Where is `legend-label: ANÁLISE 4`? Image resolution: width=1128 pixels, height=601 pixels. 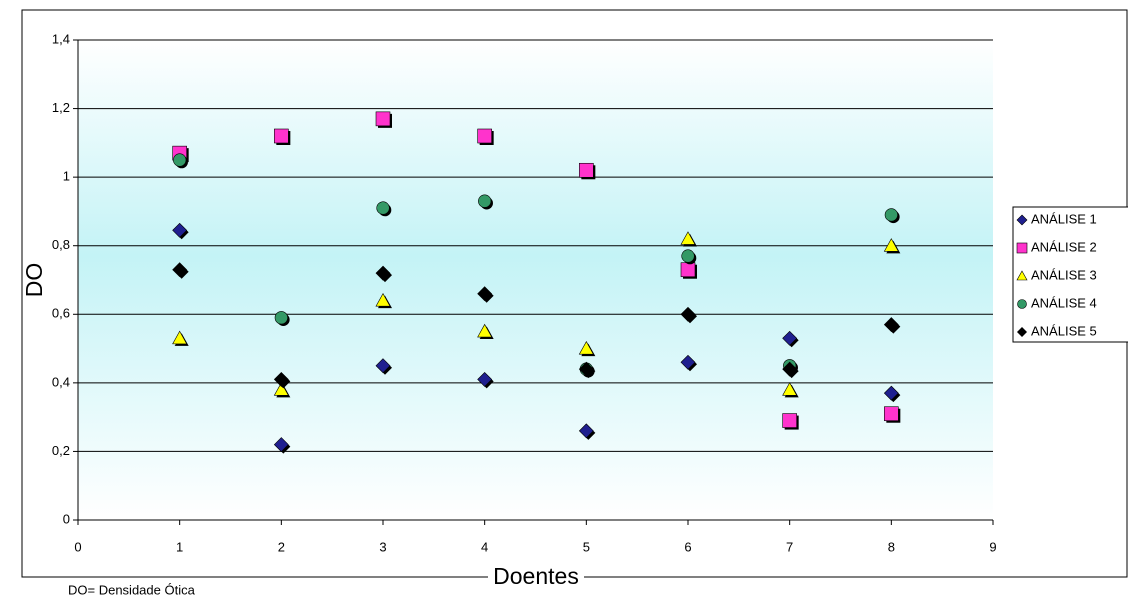 legend-label: ANÁLISE 4 is located at coordinates (1064, 302).